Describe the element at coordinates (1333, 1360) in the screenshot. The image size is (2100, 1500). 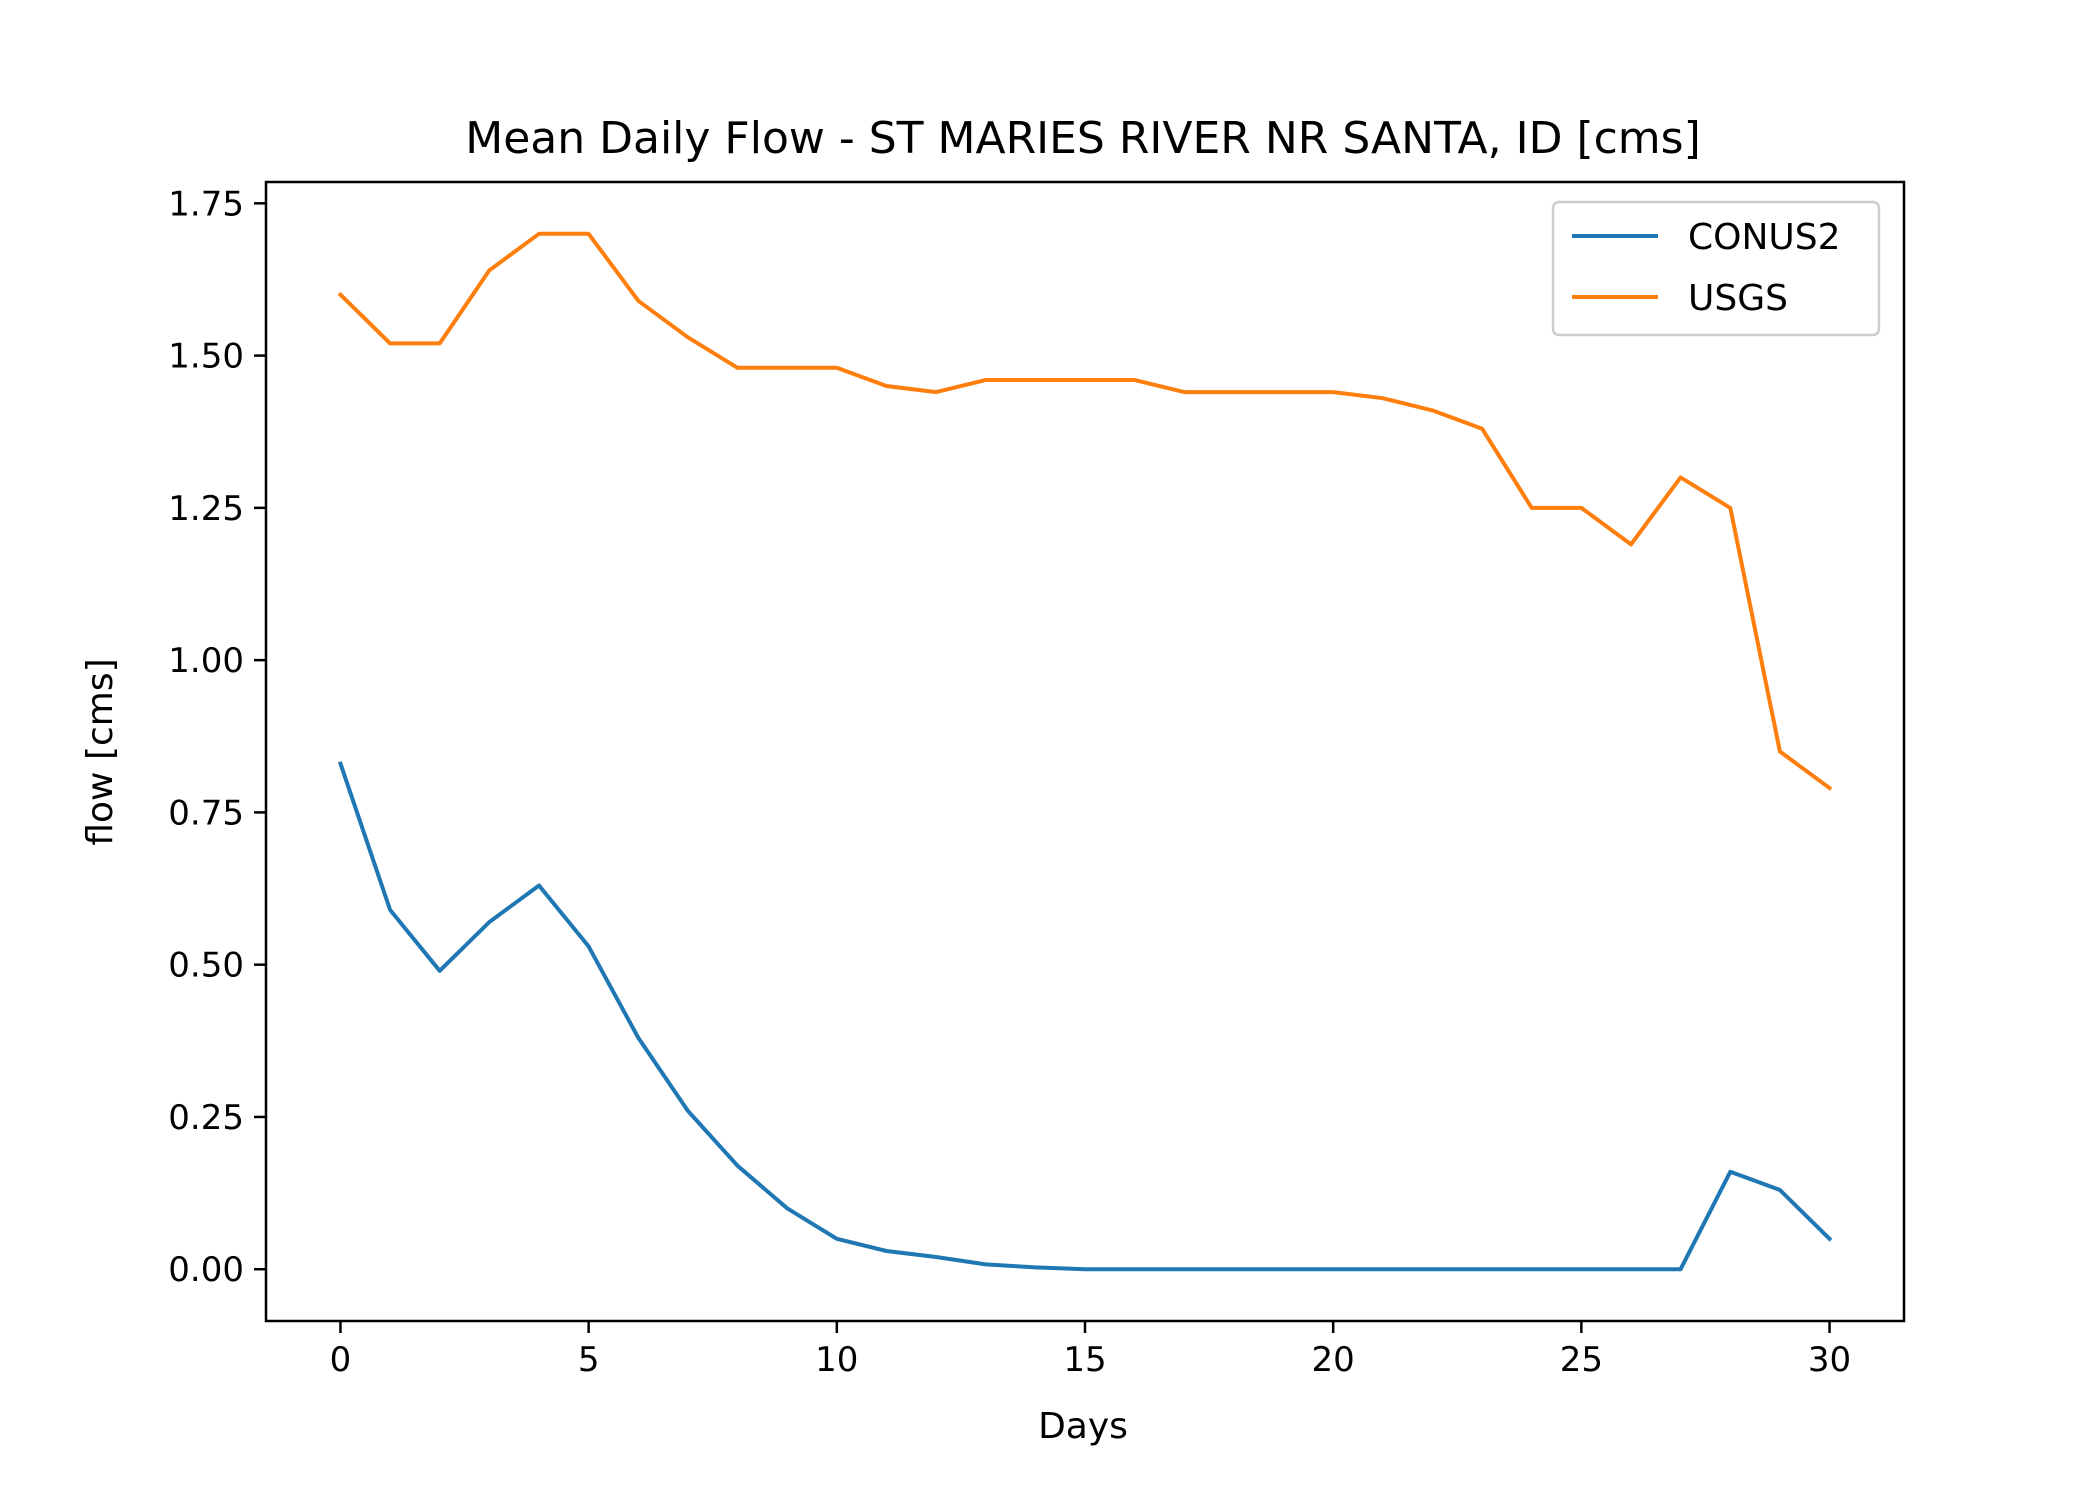
I see `x-tick-label: 20` at that location.